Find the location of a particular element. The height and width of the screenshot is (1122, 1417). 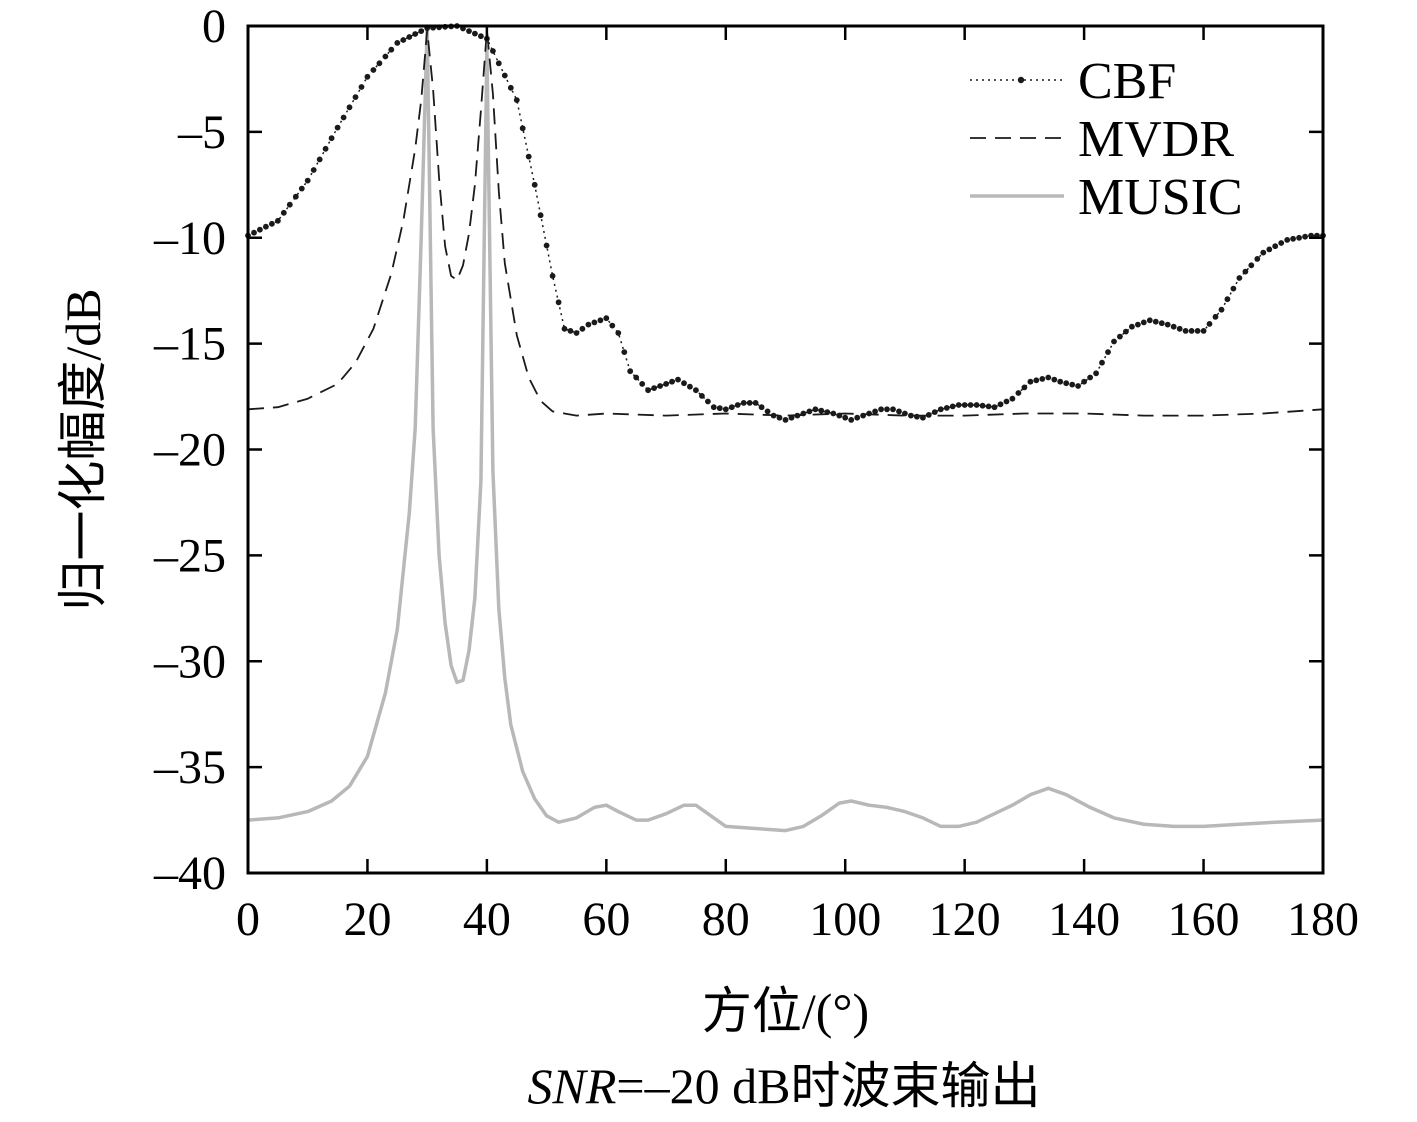

legend-label-cbf: CBF is located at coordinates (1127, 81).